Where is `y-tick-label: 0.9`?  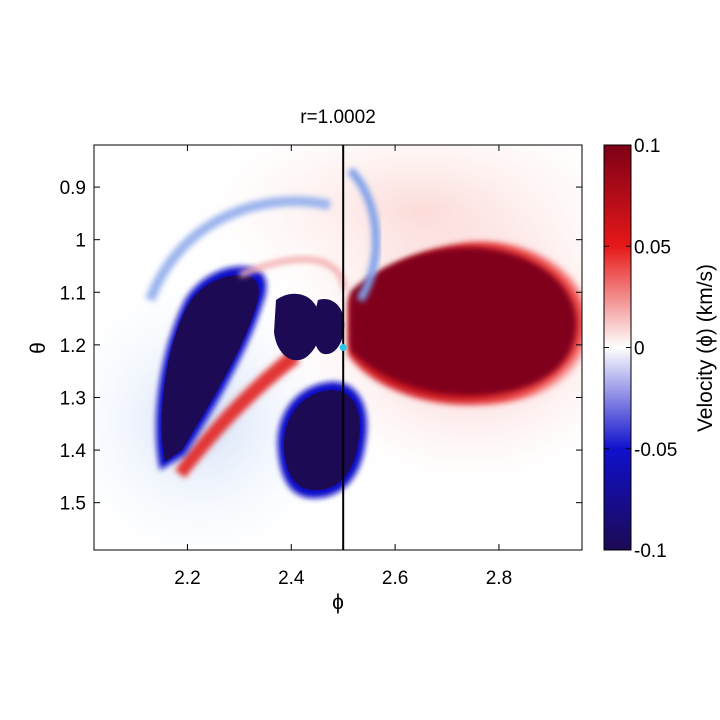
y-tick-label: 0.9 is located at coordinates (73, 188).